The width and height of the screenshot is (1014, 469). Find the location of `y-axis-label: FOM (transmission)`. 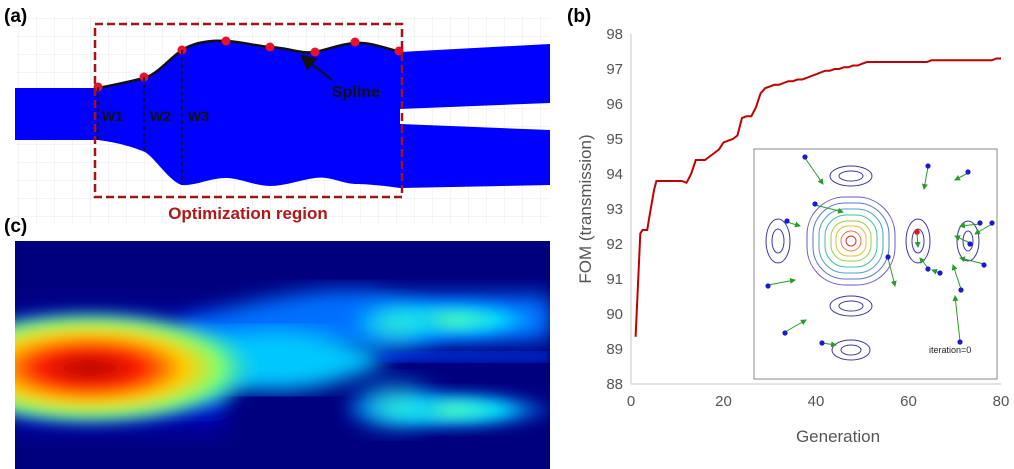

y-axis-label: FOM (transmission) is located at coordinates (585, 208).